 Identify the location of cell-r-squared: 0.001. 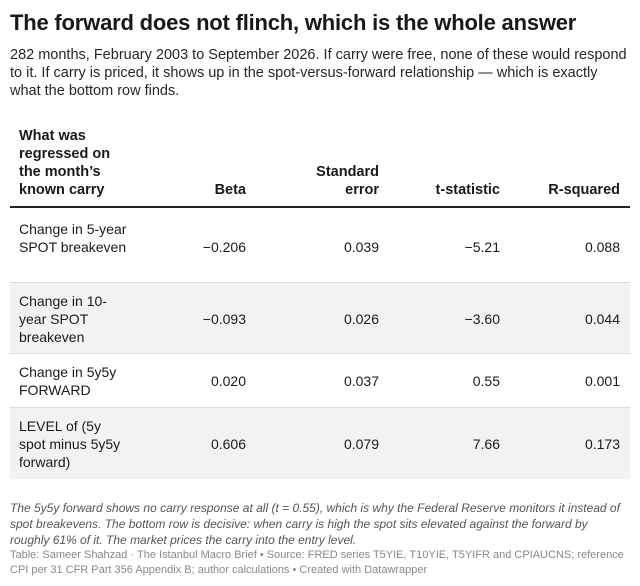
(602, 381).